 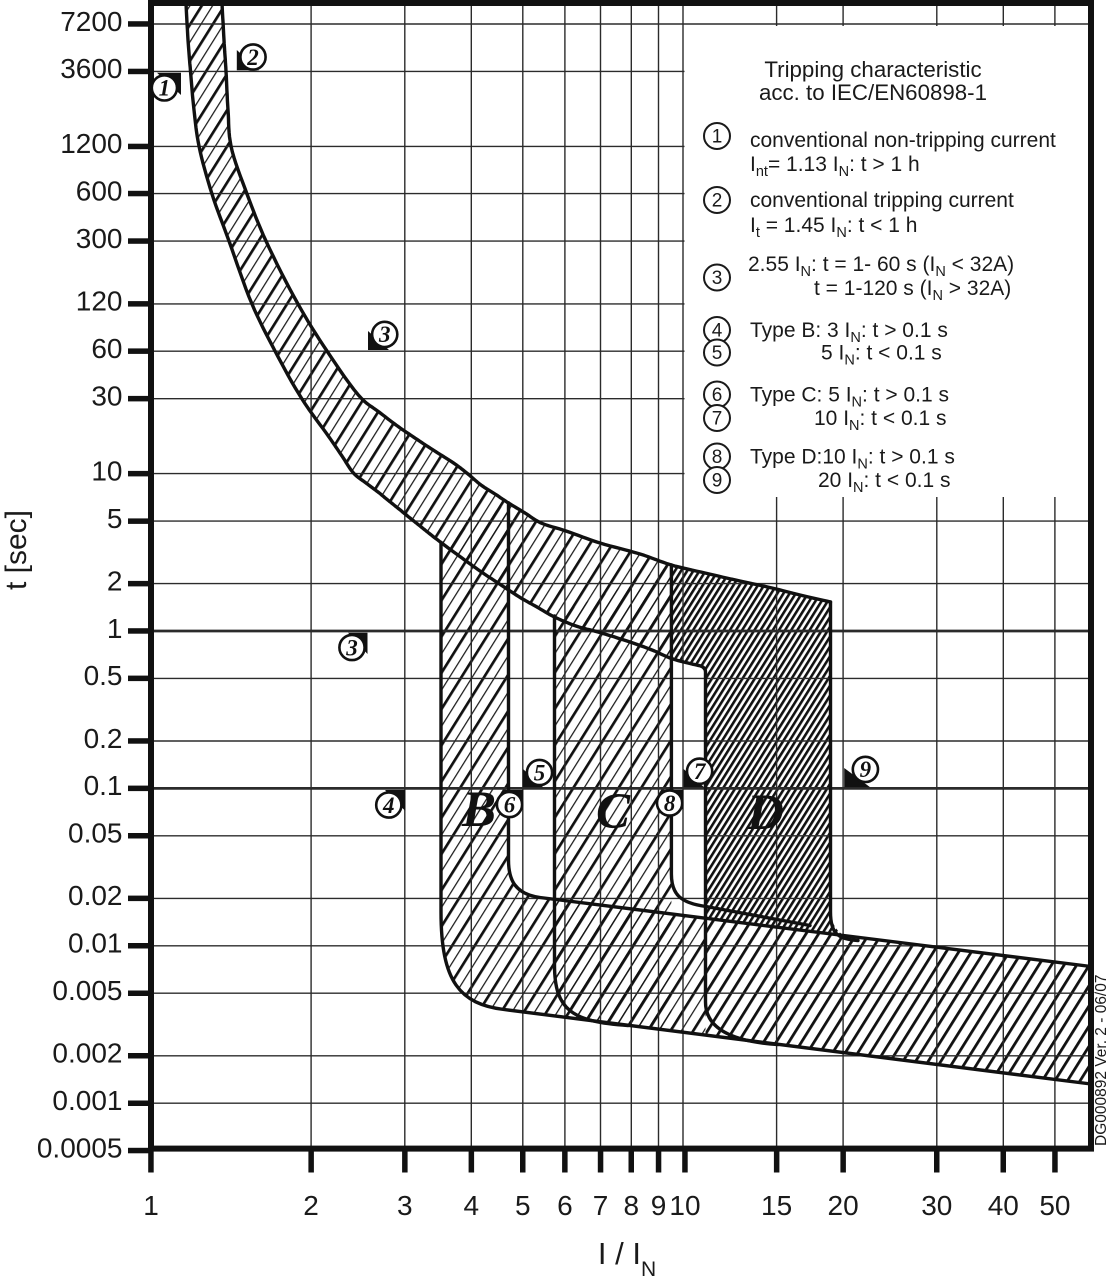 I want to click on svg-text: 7200, so click(x=91, y=21).